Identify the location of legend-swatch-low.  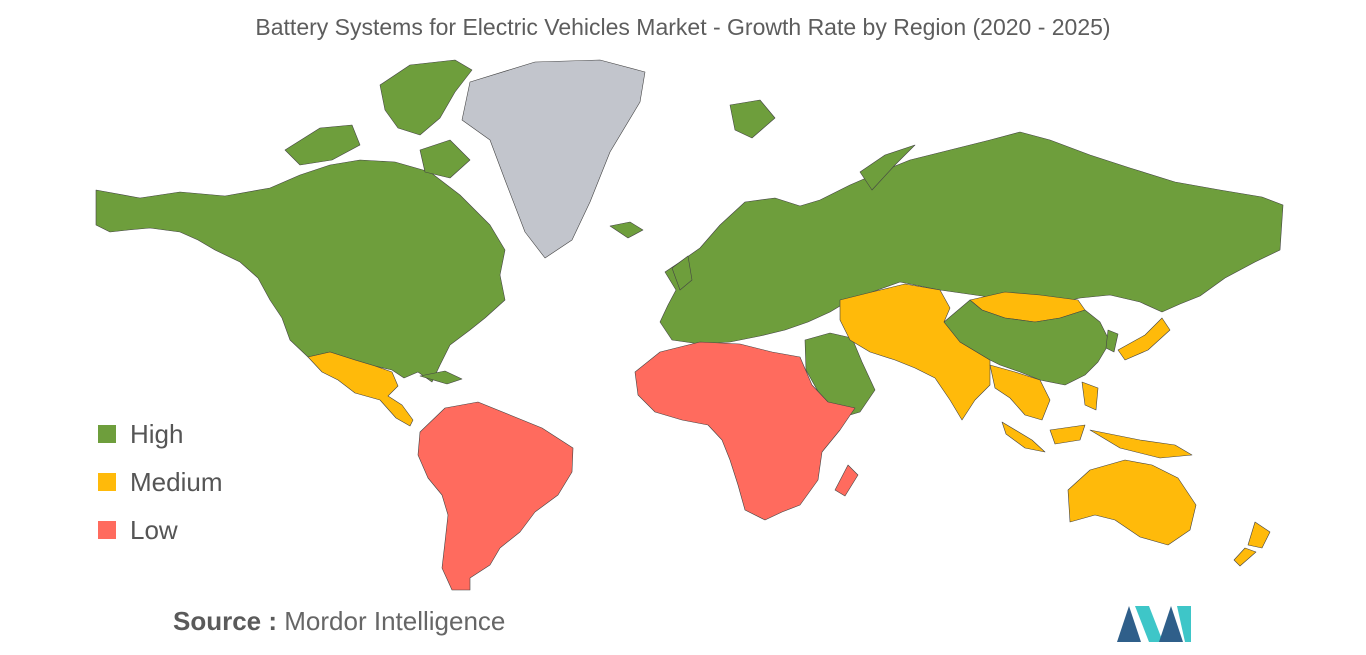
(107, 530).